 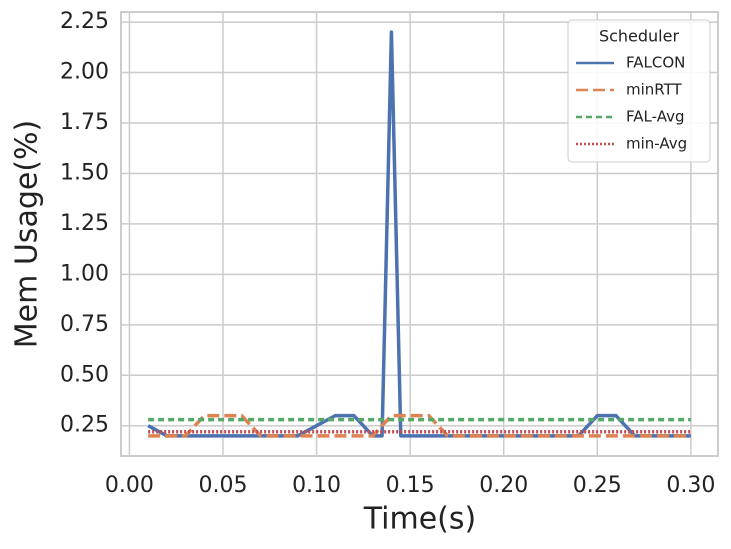 What do you see at coordinates (27, 234) in the screenshot?
I see `y-axis-label: Mem Usage(%)` at bounding box center [27, 234].